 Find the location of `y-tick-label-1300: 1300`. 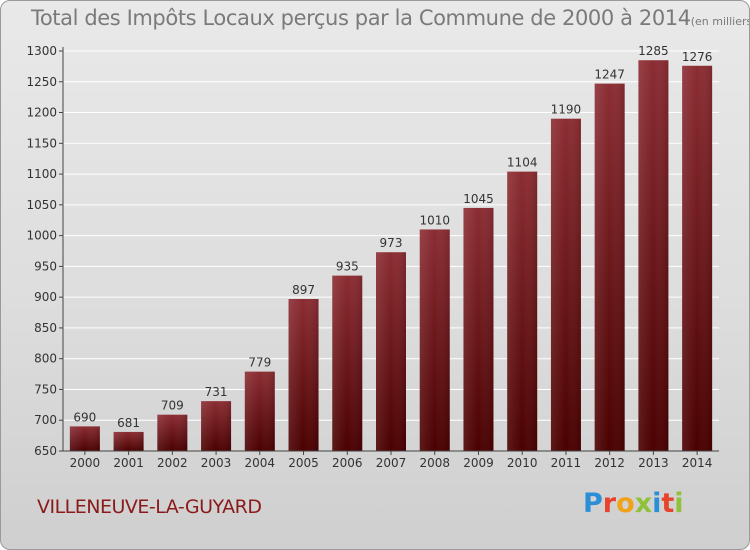

y-tick-label-1300: 1300 is located at coordinates (41, 51).